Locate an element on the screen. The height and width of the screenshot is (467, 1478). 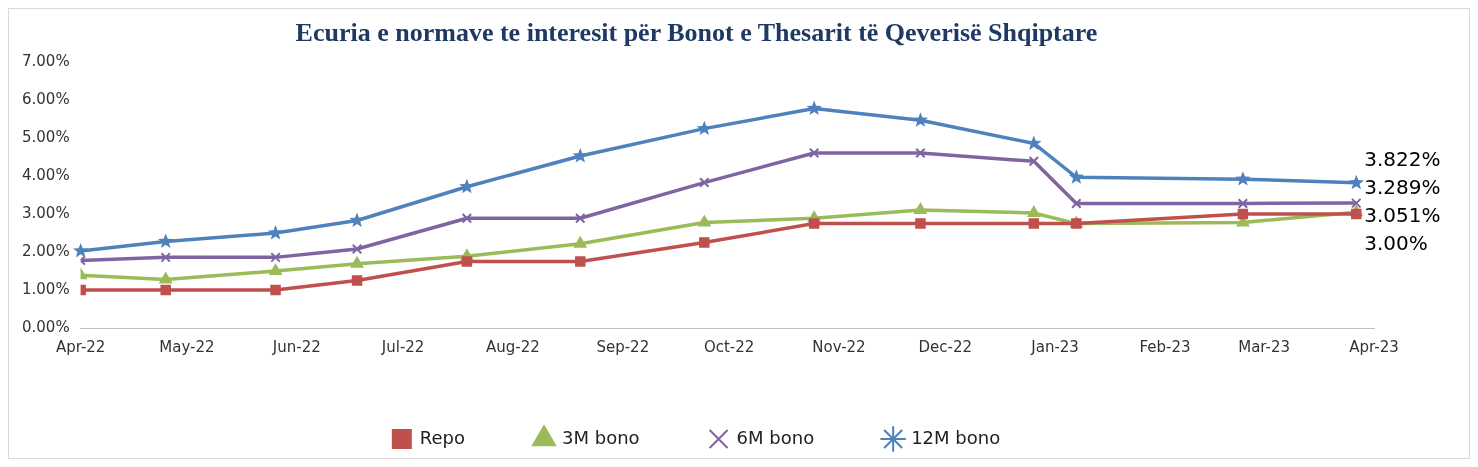
legend-label: 6M bono is located at coordinates (775, 437).